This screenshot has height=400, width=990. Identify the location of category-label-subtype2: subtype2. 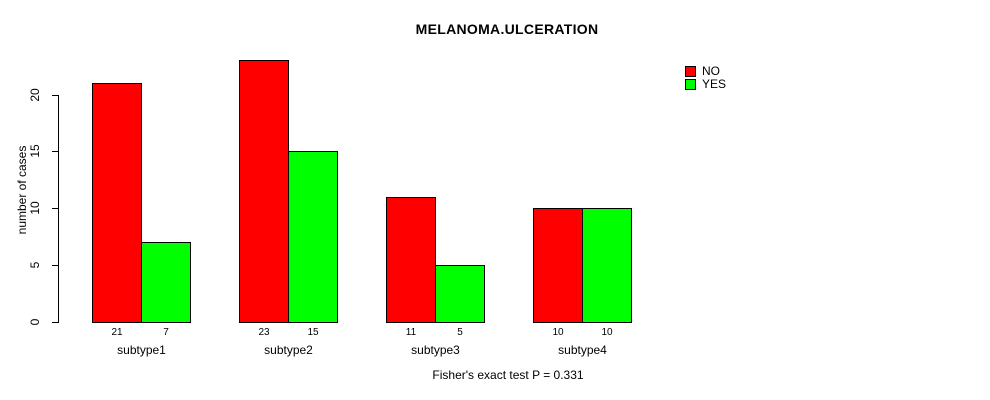
(288, 350).